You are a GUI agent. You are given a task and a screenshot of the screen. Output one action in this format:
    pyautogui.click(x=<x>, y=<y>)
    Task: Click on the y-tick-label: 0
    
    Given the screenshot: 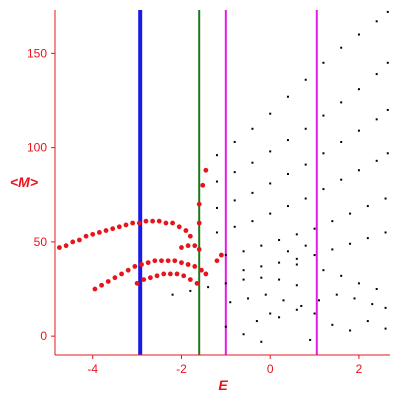 What is the action you would take?
    pyautogui.click(x=43, y=336)
    